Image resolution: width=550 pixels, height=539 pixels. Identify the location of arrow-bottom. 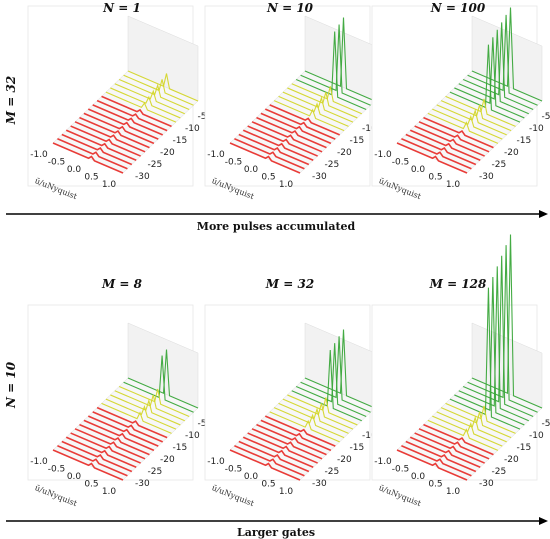
(277, 521).